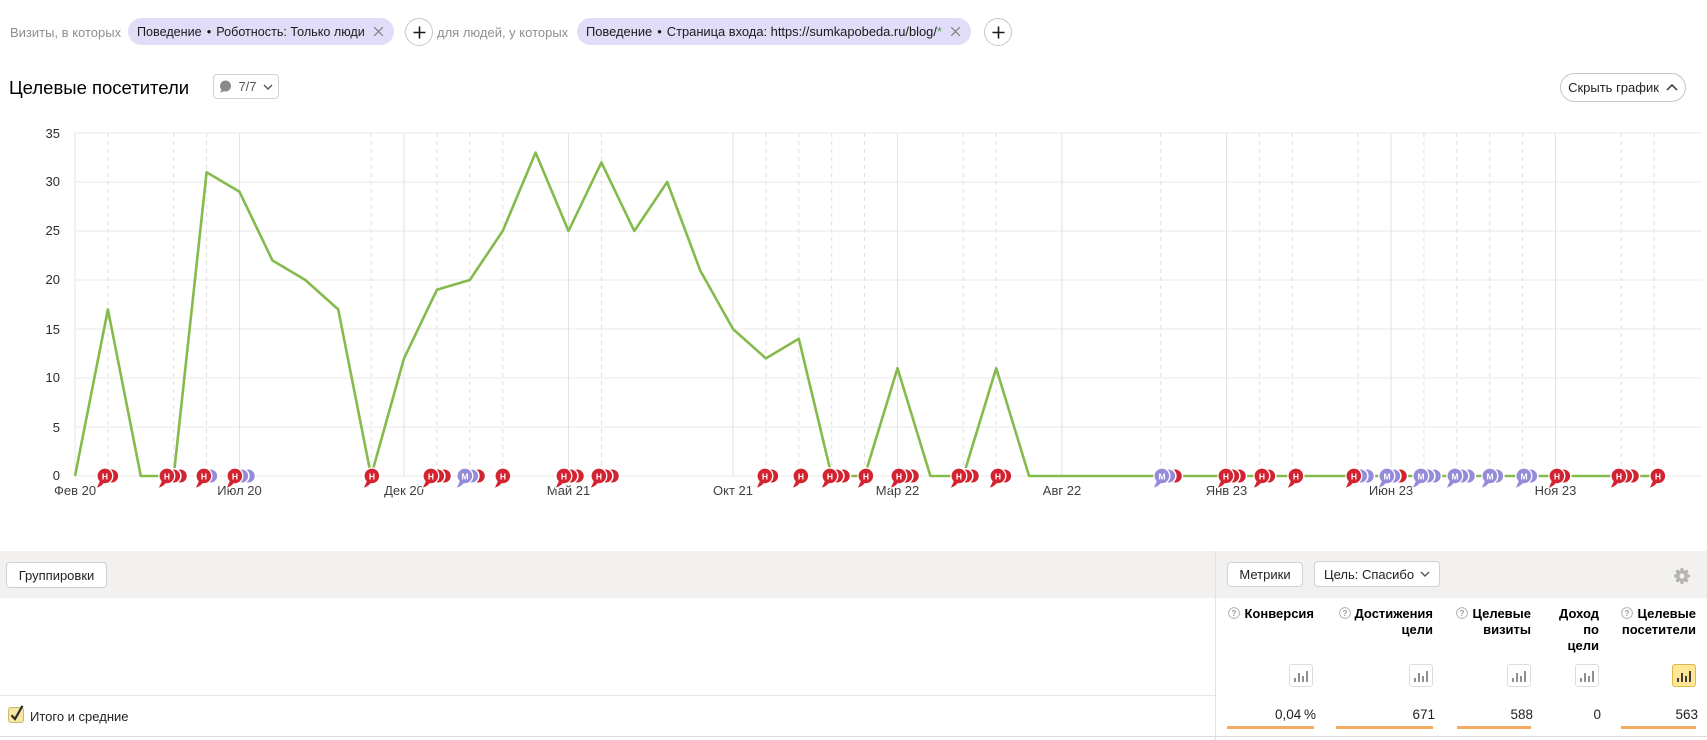 This screenshot has height=740, width=1707. Describe the element at coordinates (56, 475) in the screenshot. I see `svg-text: 0` at that location.